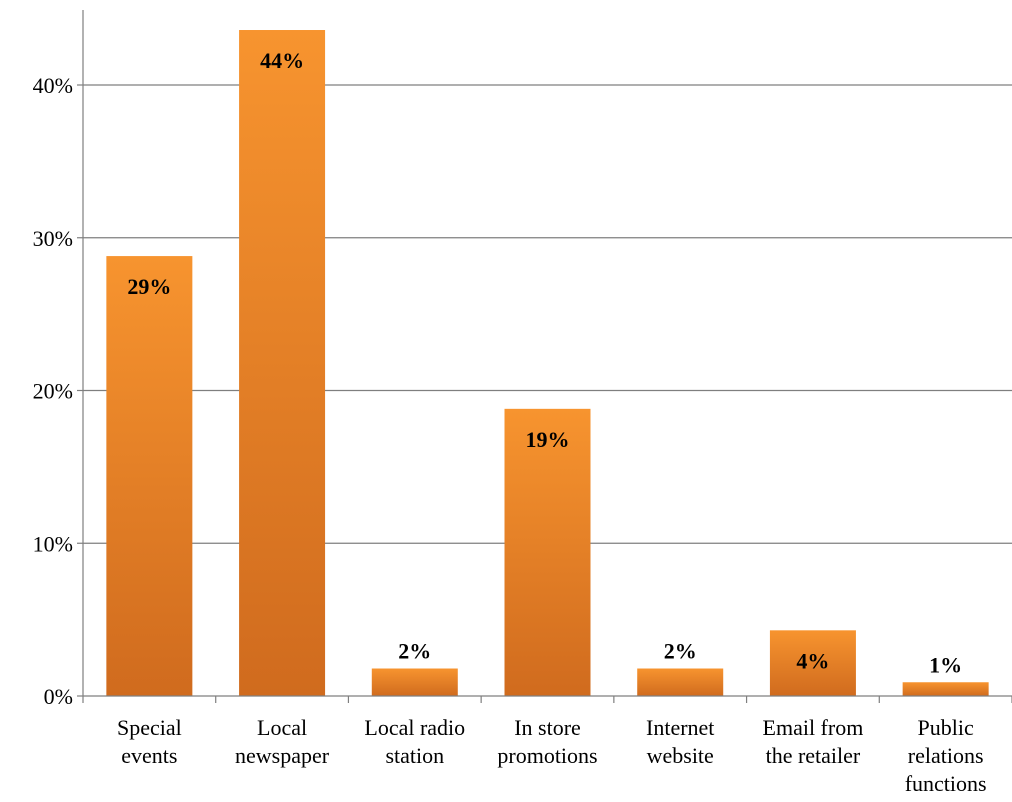 This screenshot has width=1012, height=802. I want to click on category-label: Public relations functions, so click(946, 755).